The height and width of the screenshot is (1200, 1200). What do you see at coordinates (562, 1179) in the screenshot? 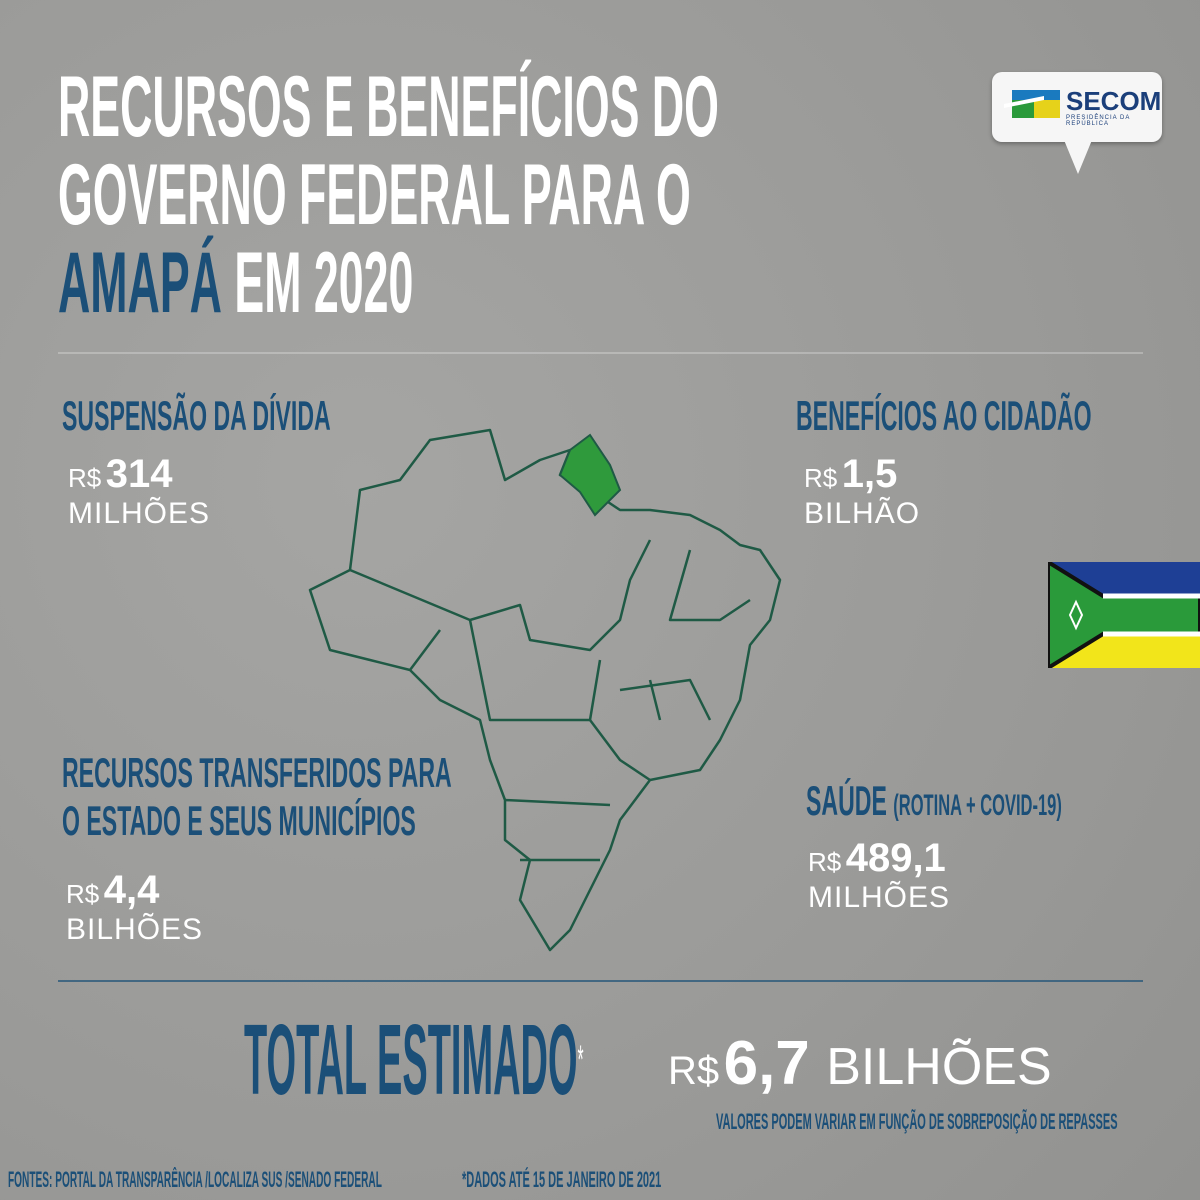
I see `footer-date-note: *DADOS ATÉ 15 DE JANEIRO DE 2021` at bounding box center [562, 1179].